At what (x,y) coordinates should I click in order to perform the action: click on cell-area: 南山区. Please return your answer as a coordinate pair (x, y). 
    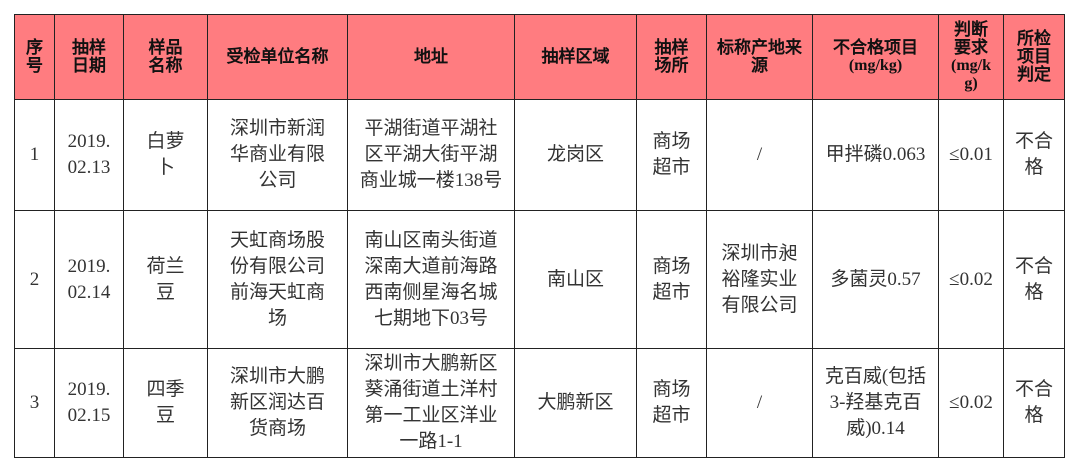
    Looking at the image, I should click on (575, 279).